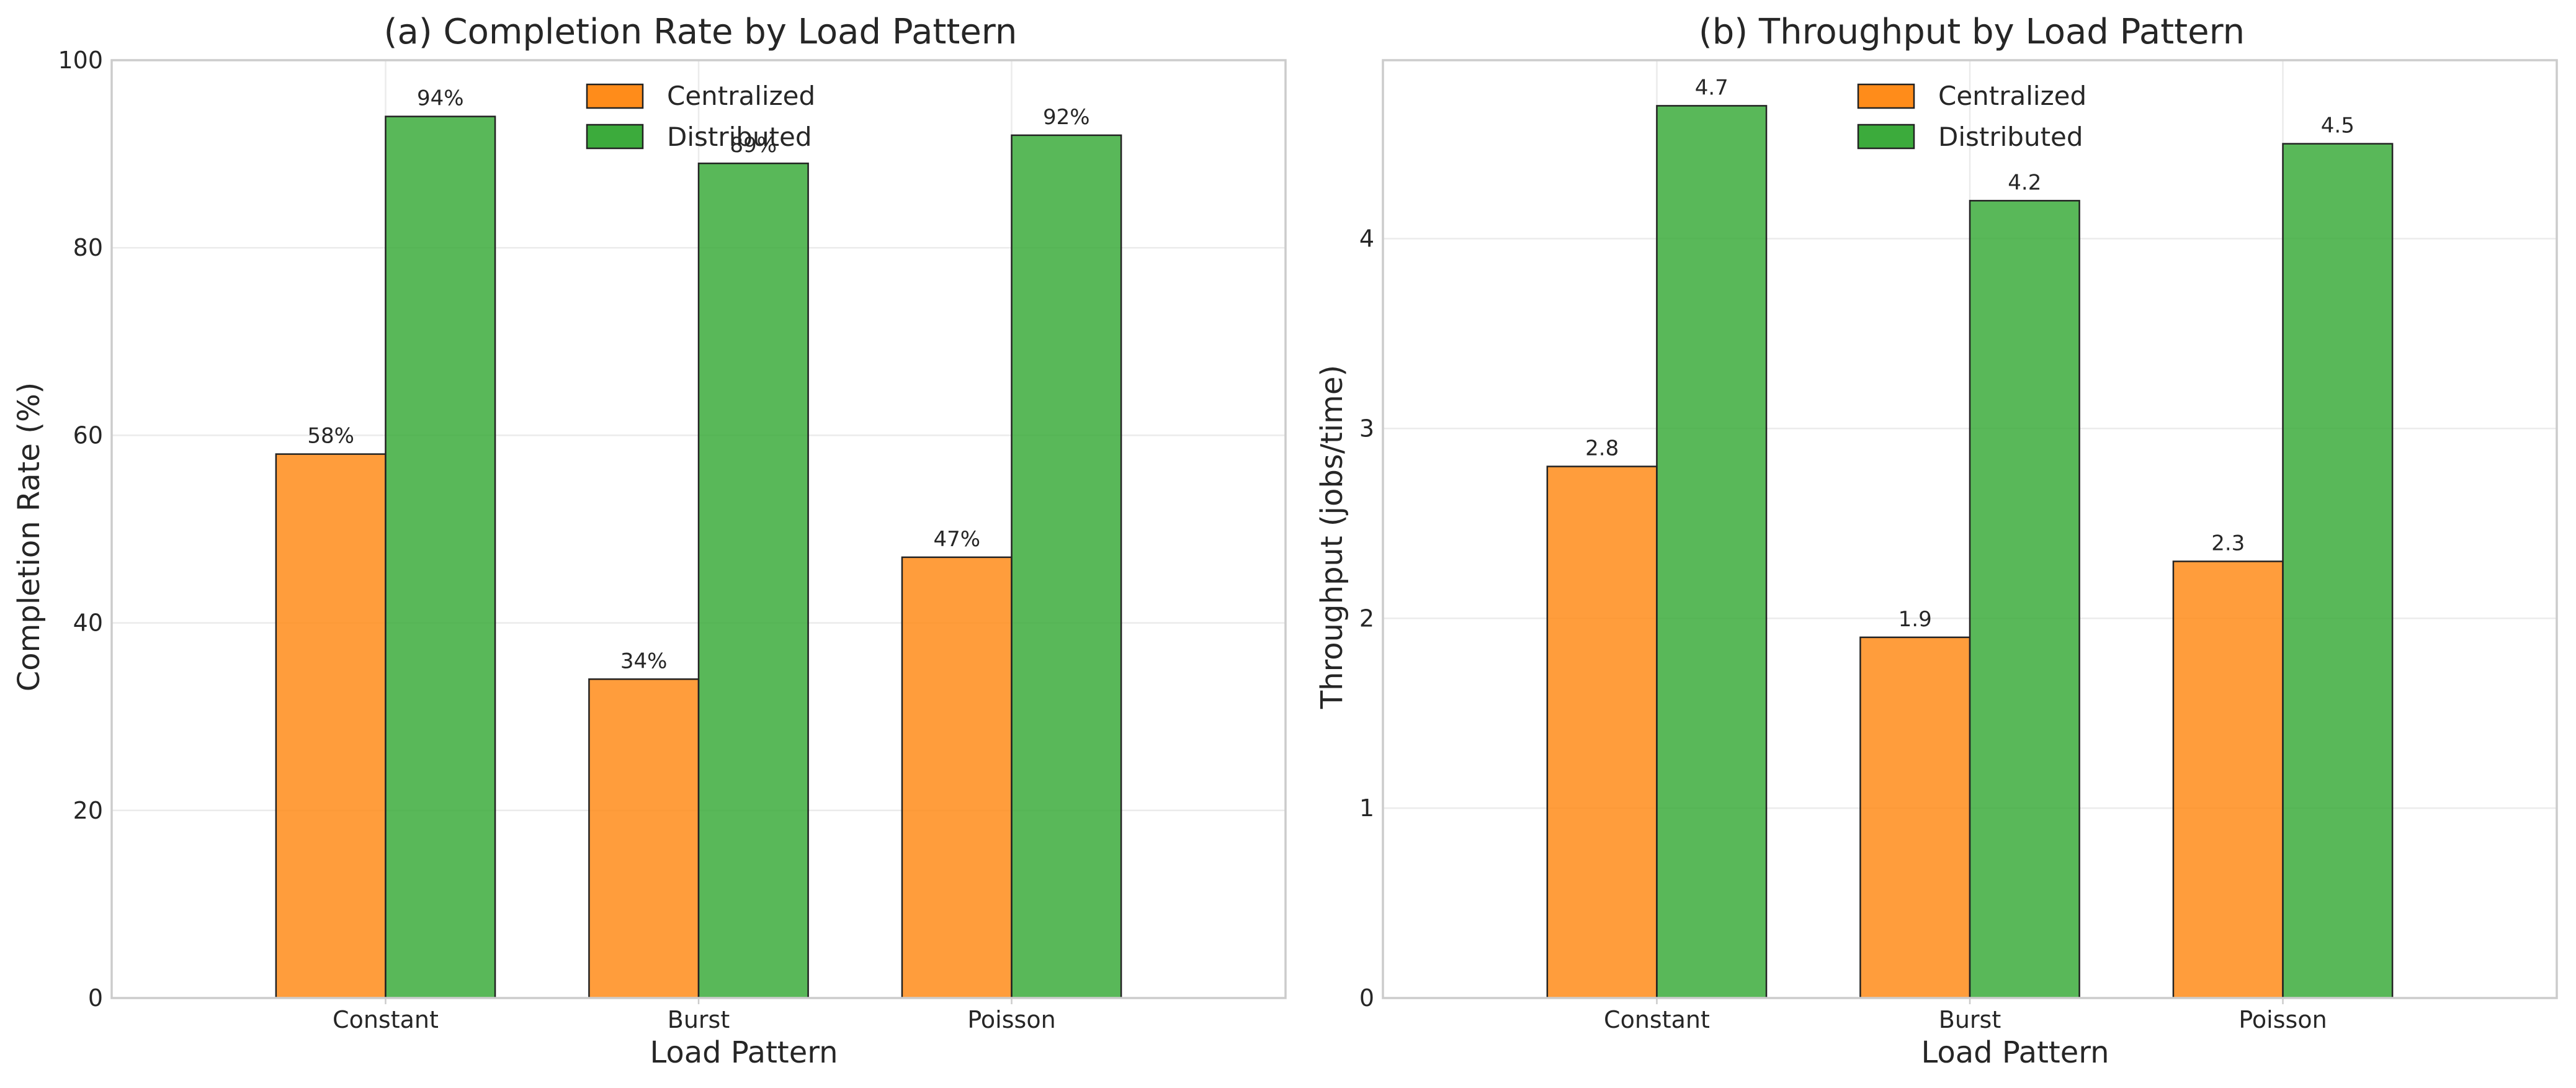 The image size is (2576, 1088). Describe the element at coordinates (88, 248) in the screenshot. I see `y-tick-label: 80` at that location.